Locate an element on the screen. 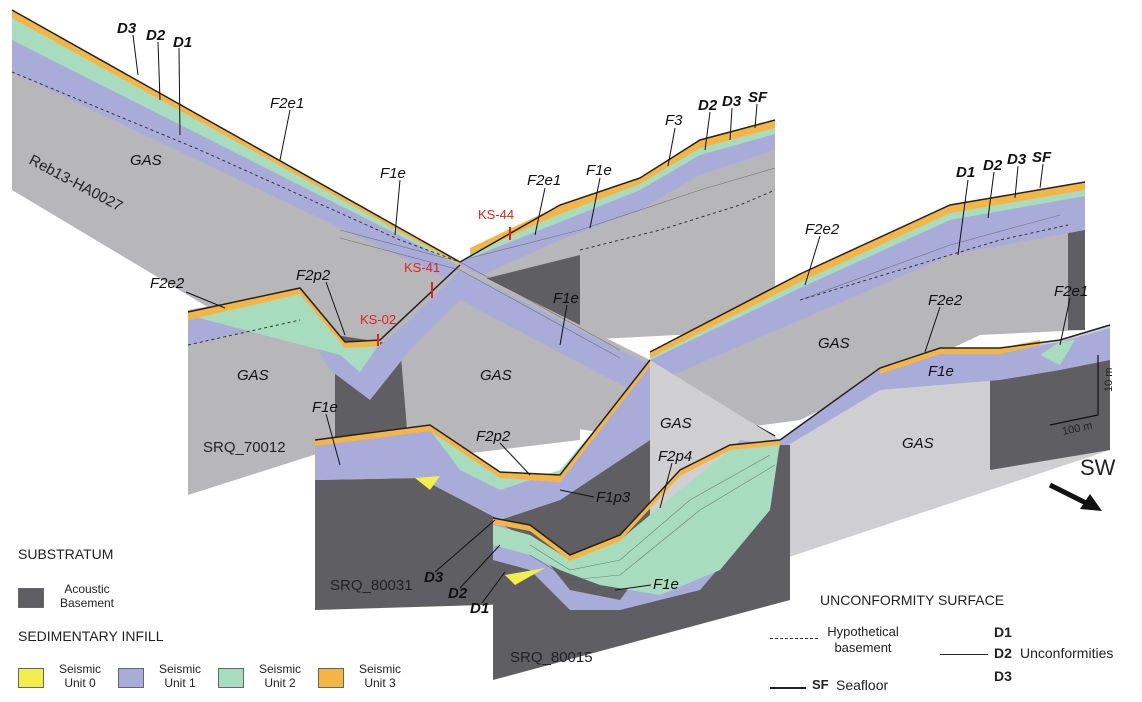 The height and width of the screenshot is (702, 1142). label-gas-70012: GAS is located at coordinates (253, 375).